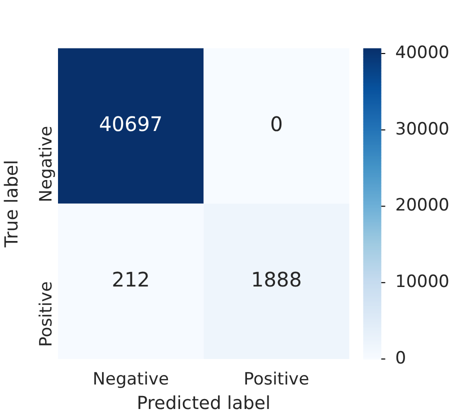  Describe the element at coordinates (276, 280) in the screenshot. I see `data-label: 1888` at that location.